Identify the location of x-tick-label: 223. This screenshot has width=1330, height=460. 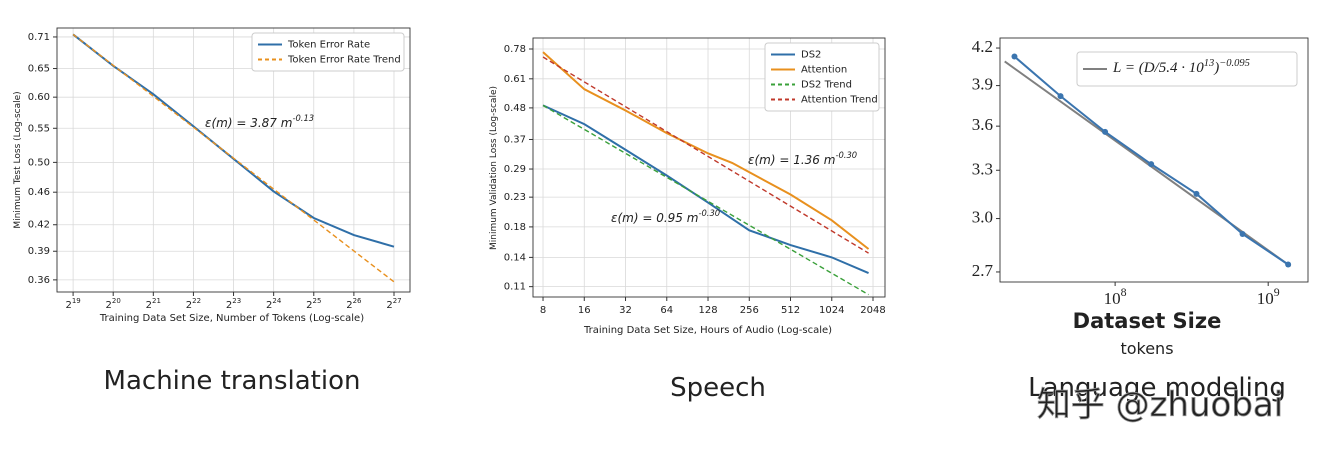
(233, 304).